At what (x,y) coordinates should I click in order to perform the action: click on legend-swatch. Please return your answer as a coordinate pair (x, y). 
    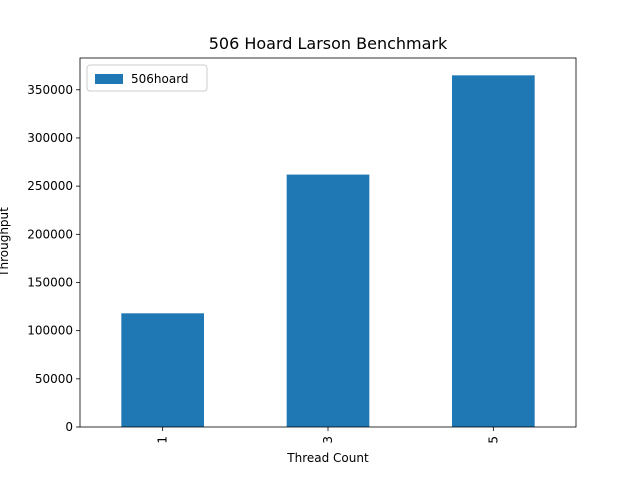
    Looking at the image, I should click on (109, 79).